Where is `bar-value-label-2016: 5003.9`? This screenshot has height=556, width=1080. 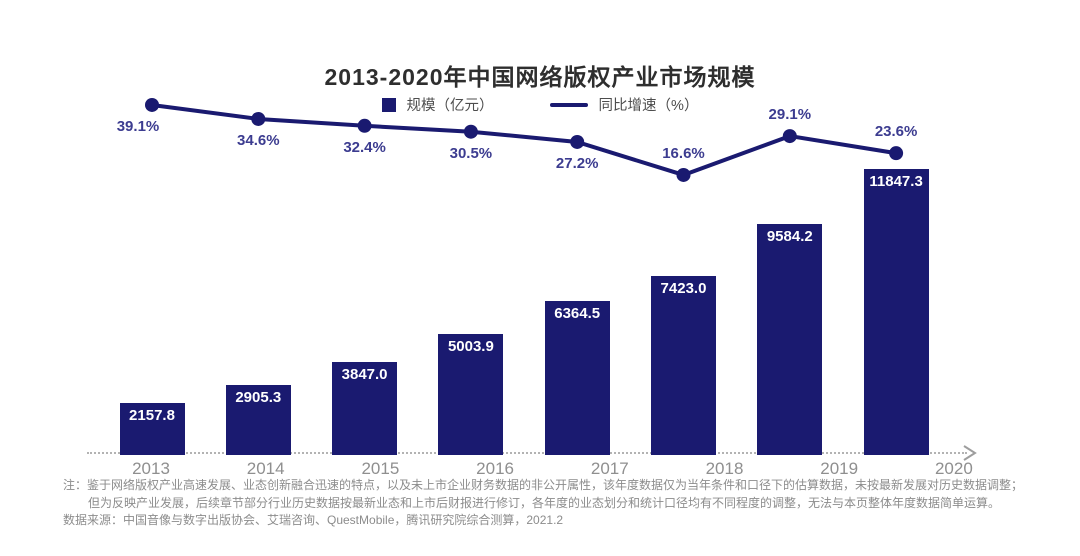
bar-value-label-2016: 5003.9 is located at coordinates (470, 347).